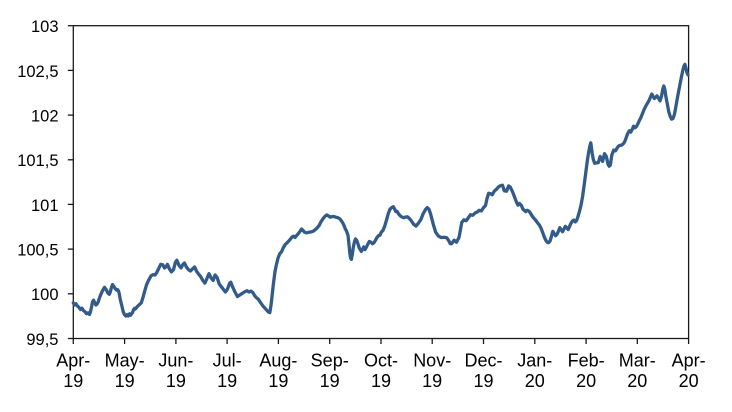  I want to click on svg-text: Jan-, so click(534, 360).